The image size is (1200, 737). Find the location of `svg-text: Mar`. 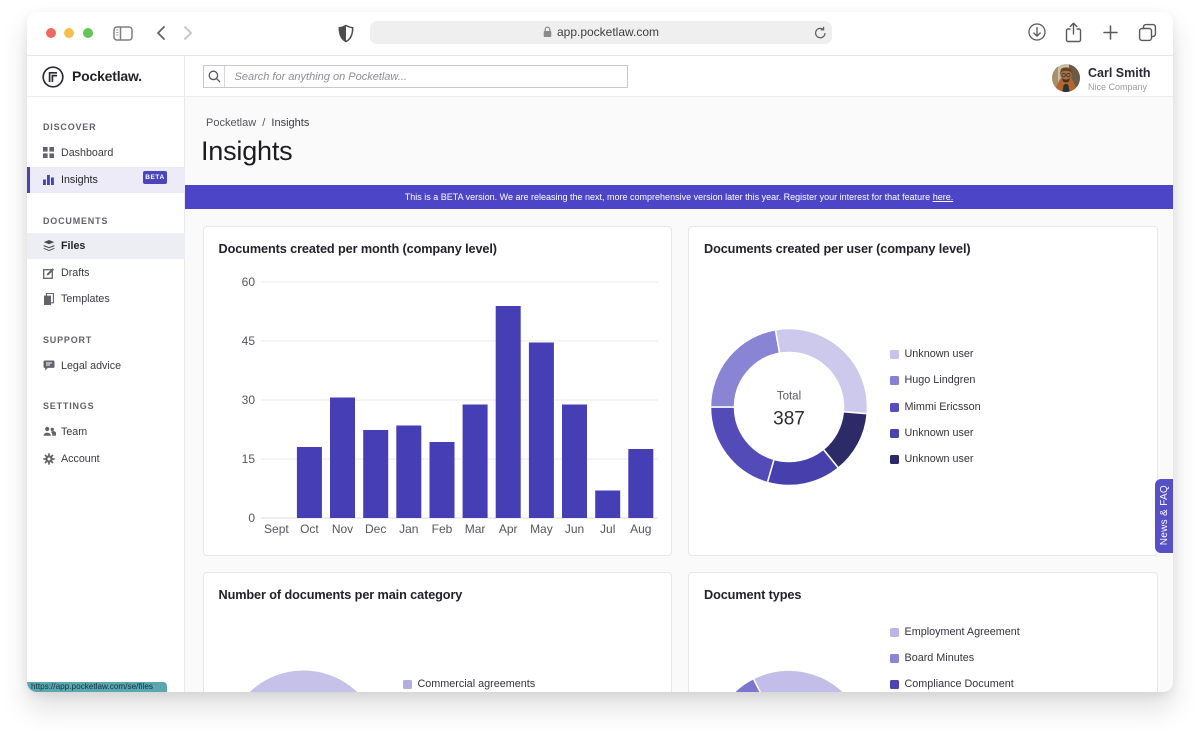

svg-text: Mar is located at coordinates (474, 529).